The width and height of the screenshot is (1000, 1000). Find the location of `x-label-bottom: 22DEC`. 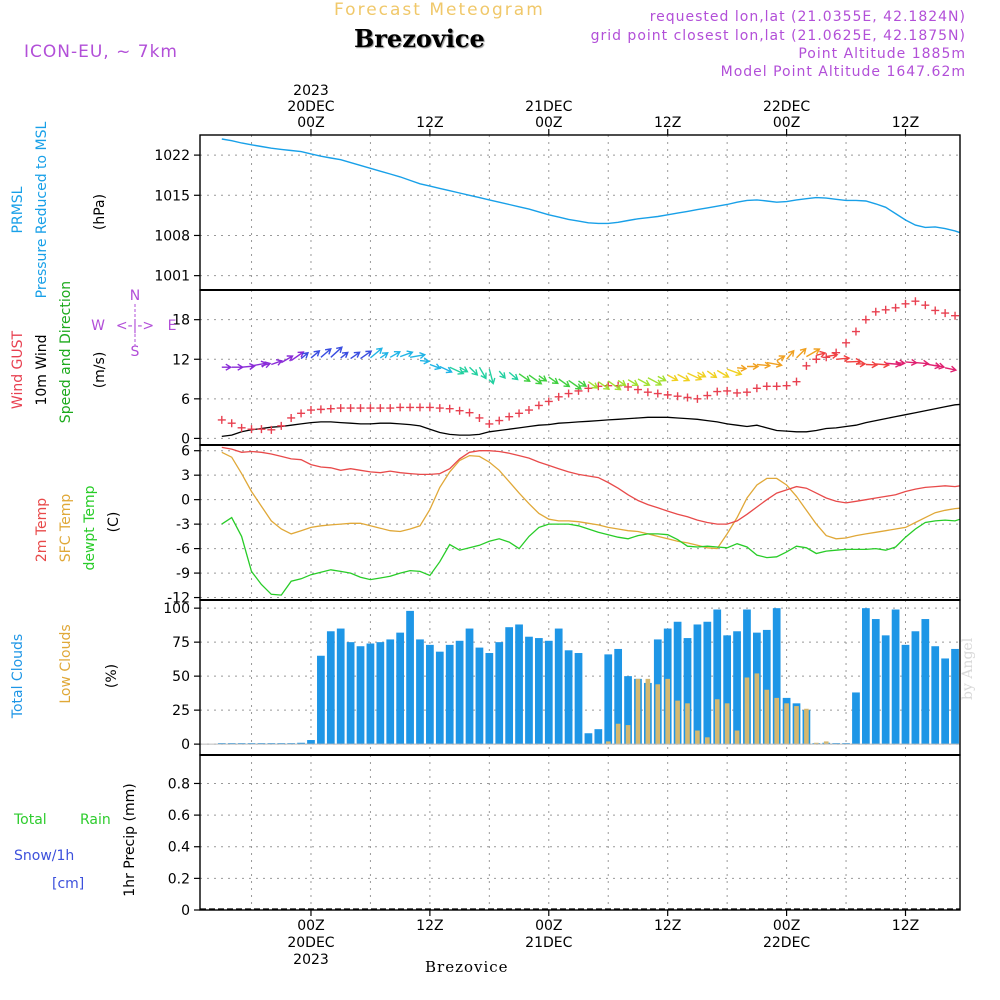

x-label-bottom: 22DEC is located at coordinates (786, 943).